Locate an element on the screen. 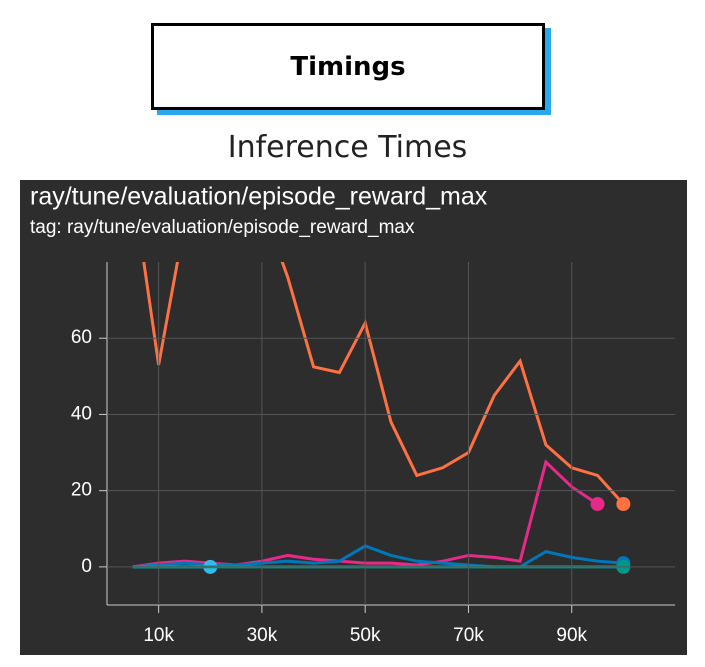 This screenshot has height=667, width=705. x-tick-label: 30k is located at coordinates (262, 635).